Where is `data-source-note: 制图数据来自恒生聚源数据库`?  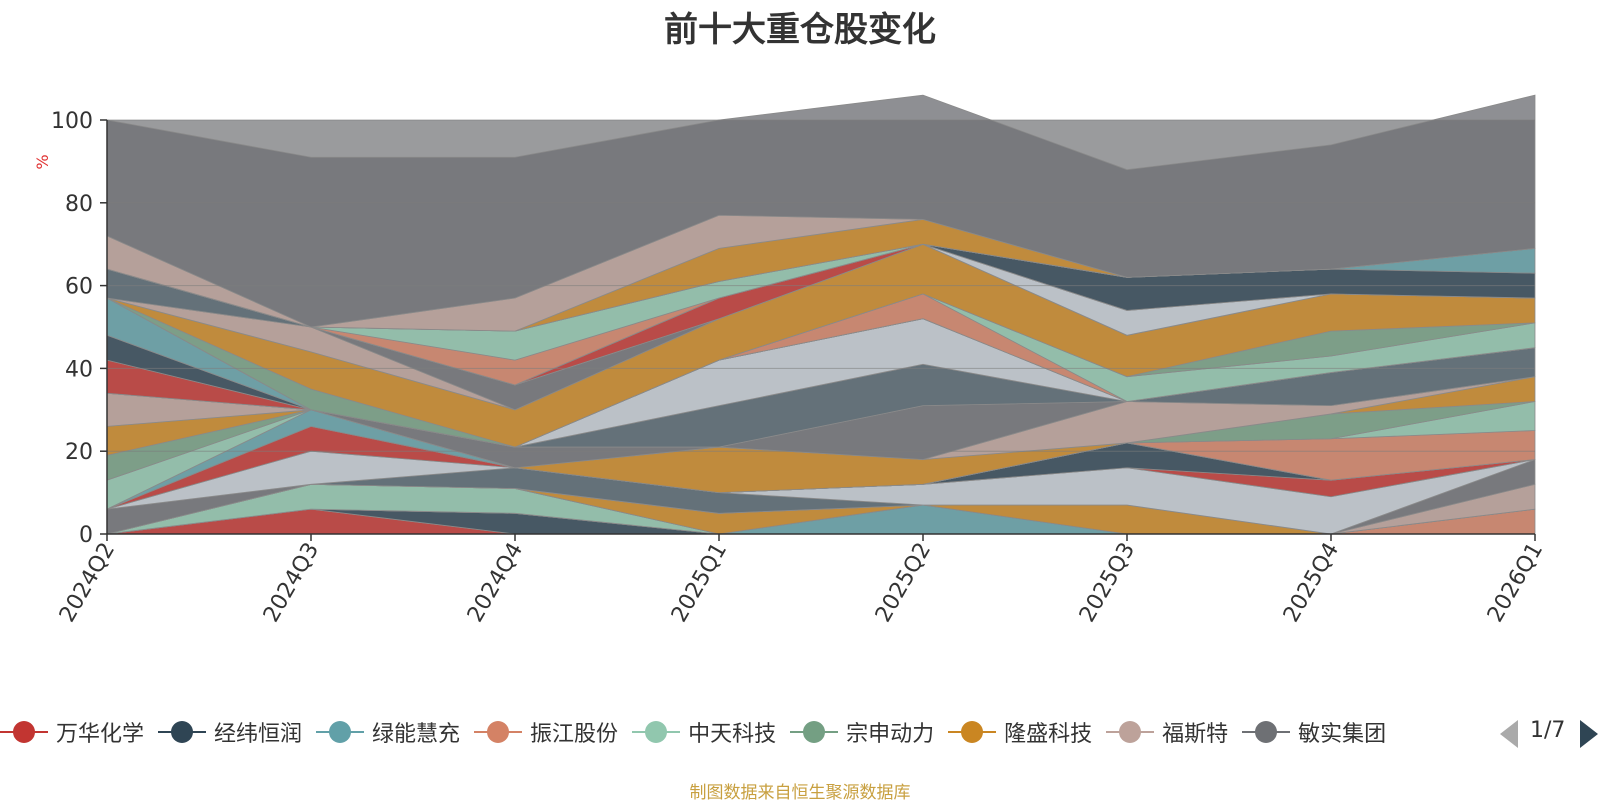 data-source-note: 制图数据来自恒生聚源数据库 is located at coordinates (800, 793).